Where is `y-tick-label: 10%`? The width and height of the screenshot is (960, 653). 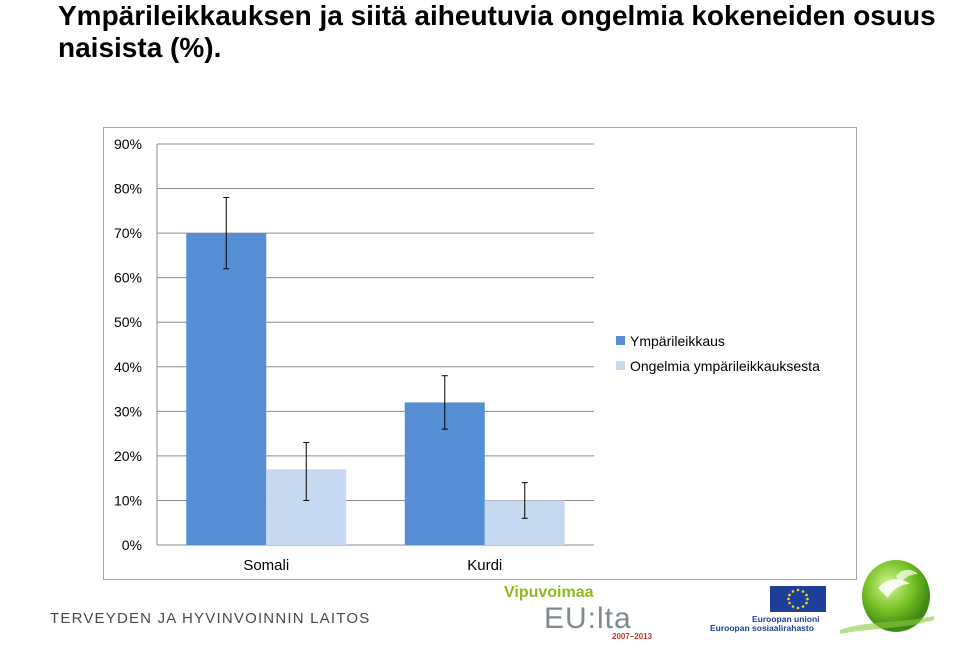
y-tick-label: 10% is located at coordinates (128, 500).